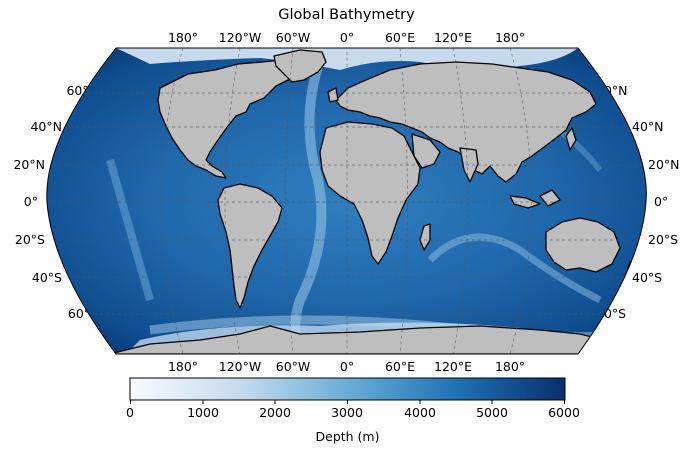 The image size is (693, 453). What do you see at coordinates (347, 390) in the screenshot?
I see `colorbar` at bounding box center [347, 390].